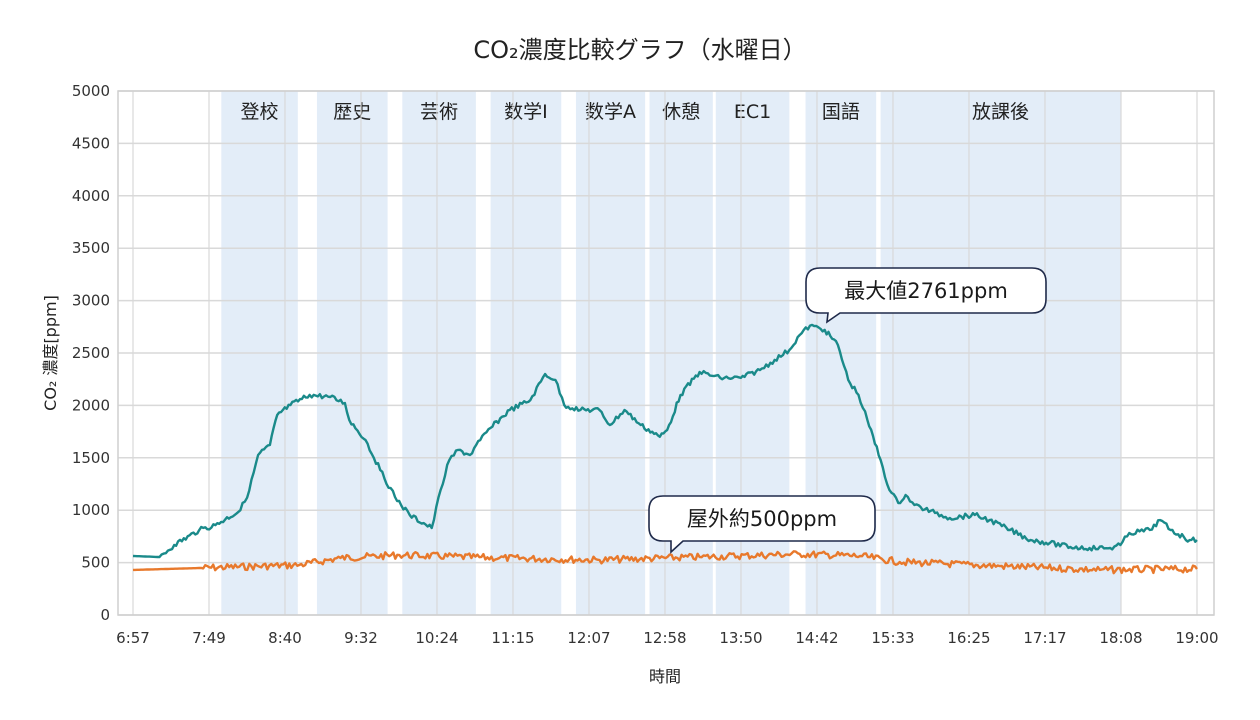 The width and height of the screenshot is (1260, 720). Describe the element at coordinates (260, 112) in the screenshot. I see `period-label: 登校` at that location.